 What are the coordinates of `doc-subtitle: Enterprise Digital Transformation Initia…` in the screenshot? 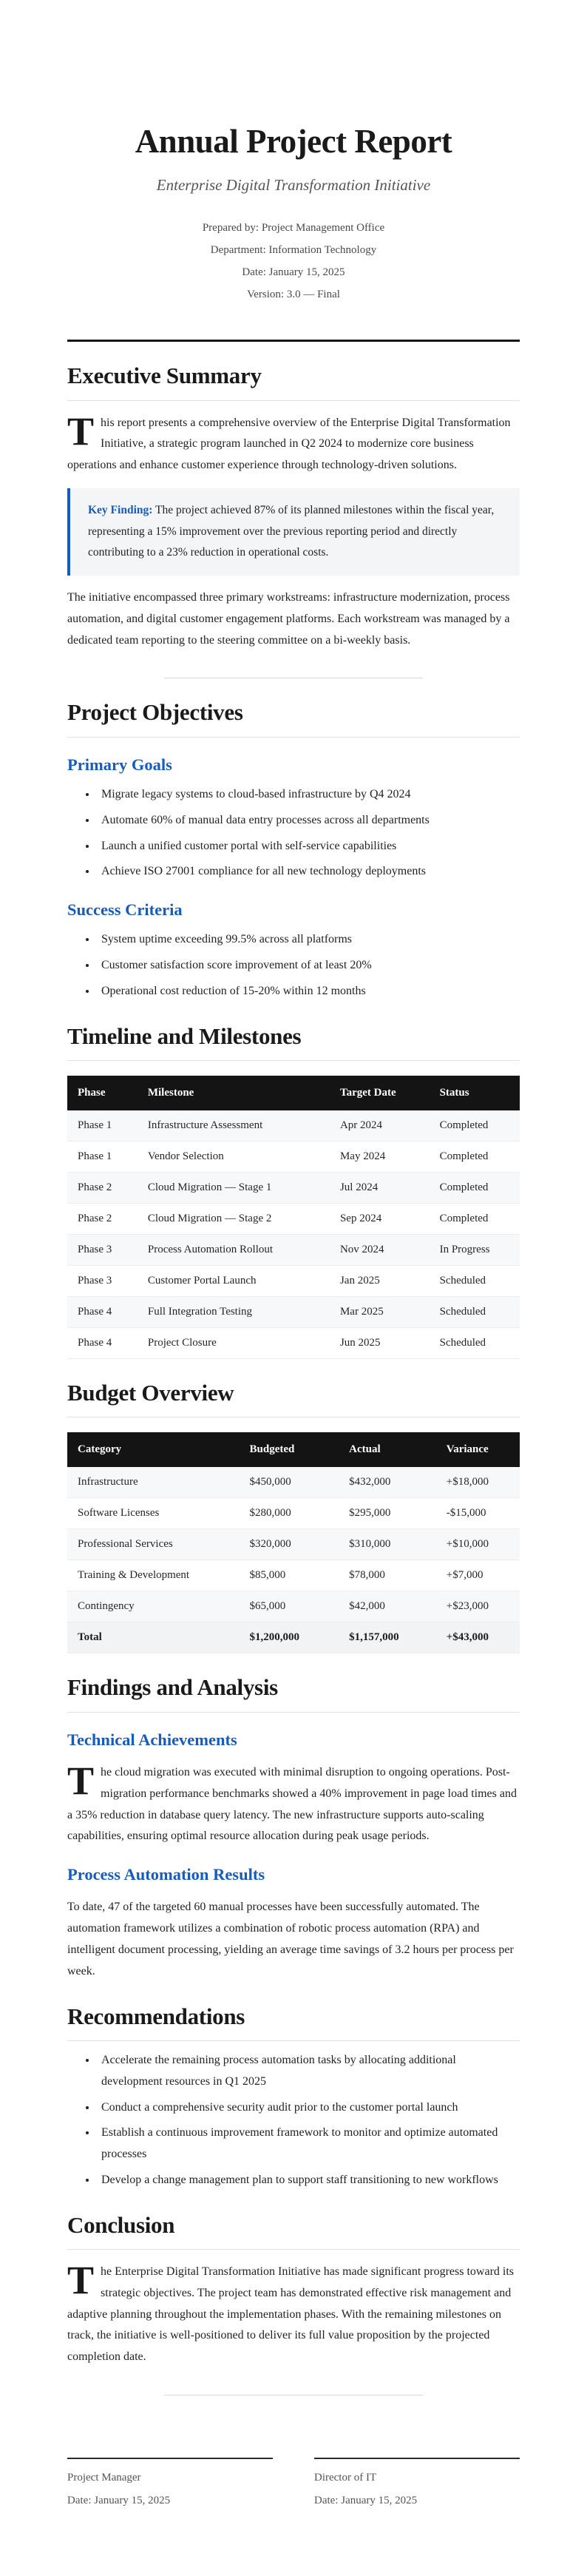 It's located at (293, 185).